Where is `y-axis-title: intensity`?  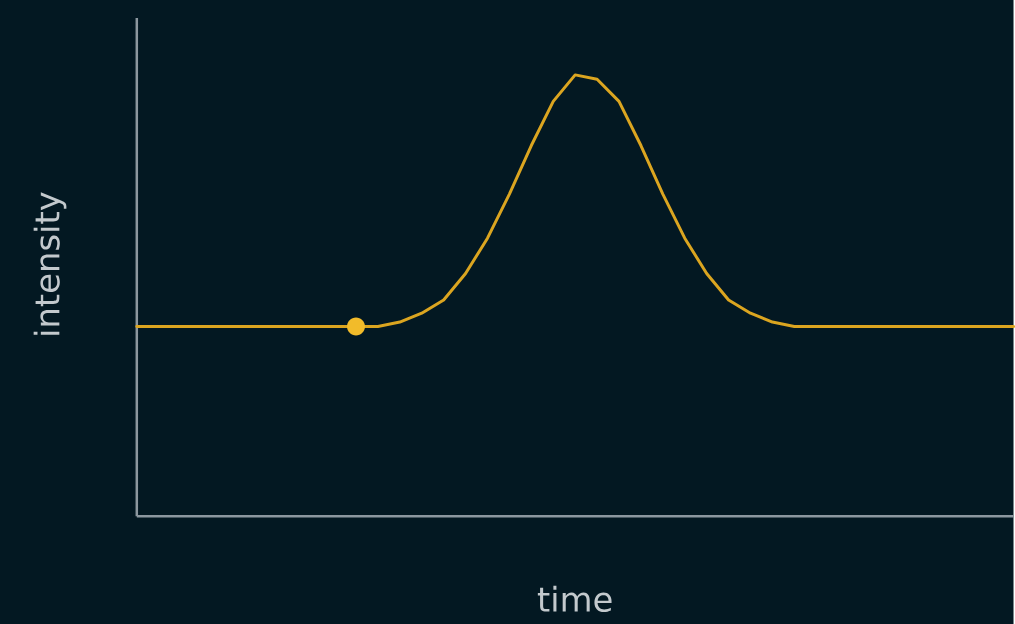
y-axis-title: intensity is located at coordinates (50, 263).